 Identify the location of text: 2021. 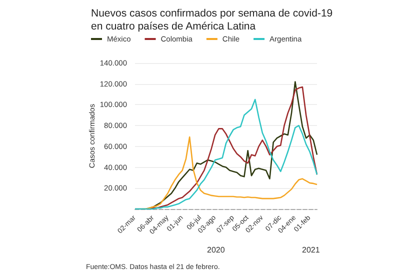
(311, 250).